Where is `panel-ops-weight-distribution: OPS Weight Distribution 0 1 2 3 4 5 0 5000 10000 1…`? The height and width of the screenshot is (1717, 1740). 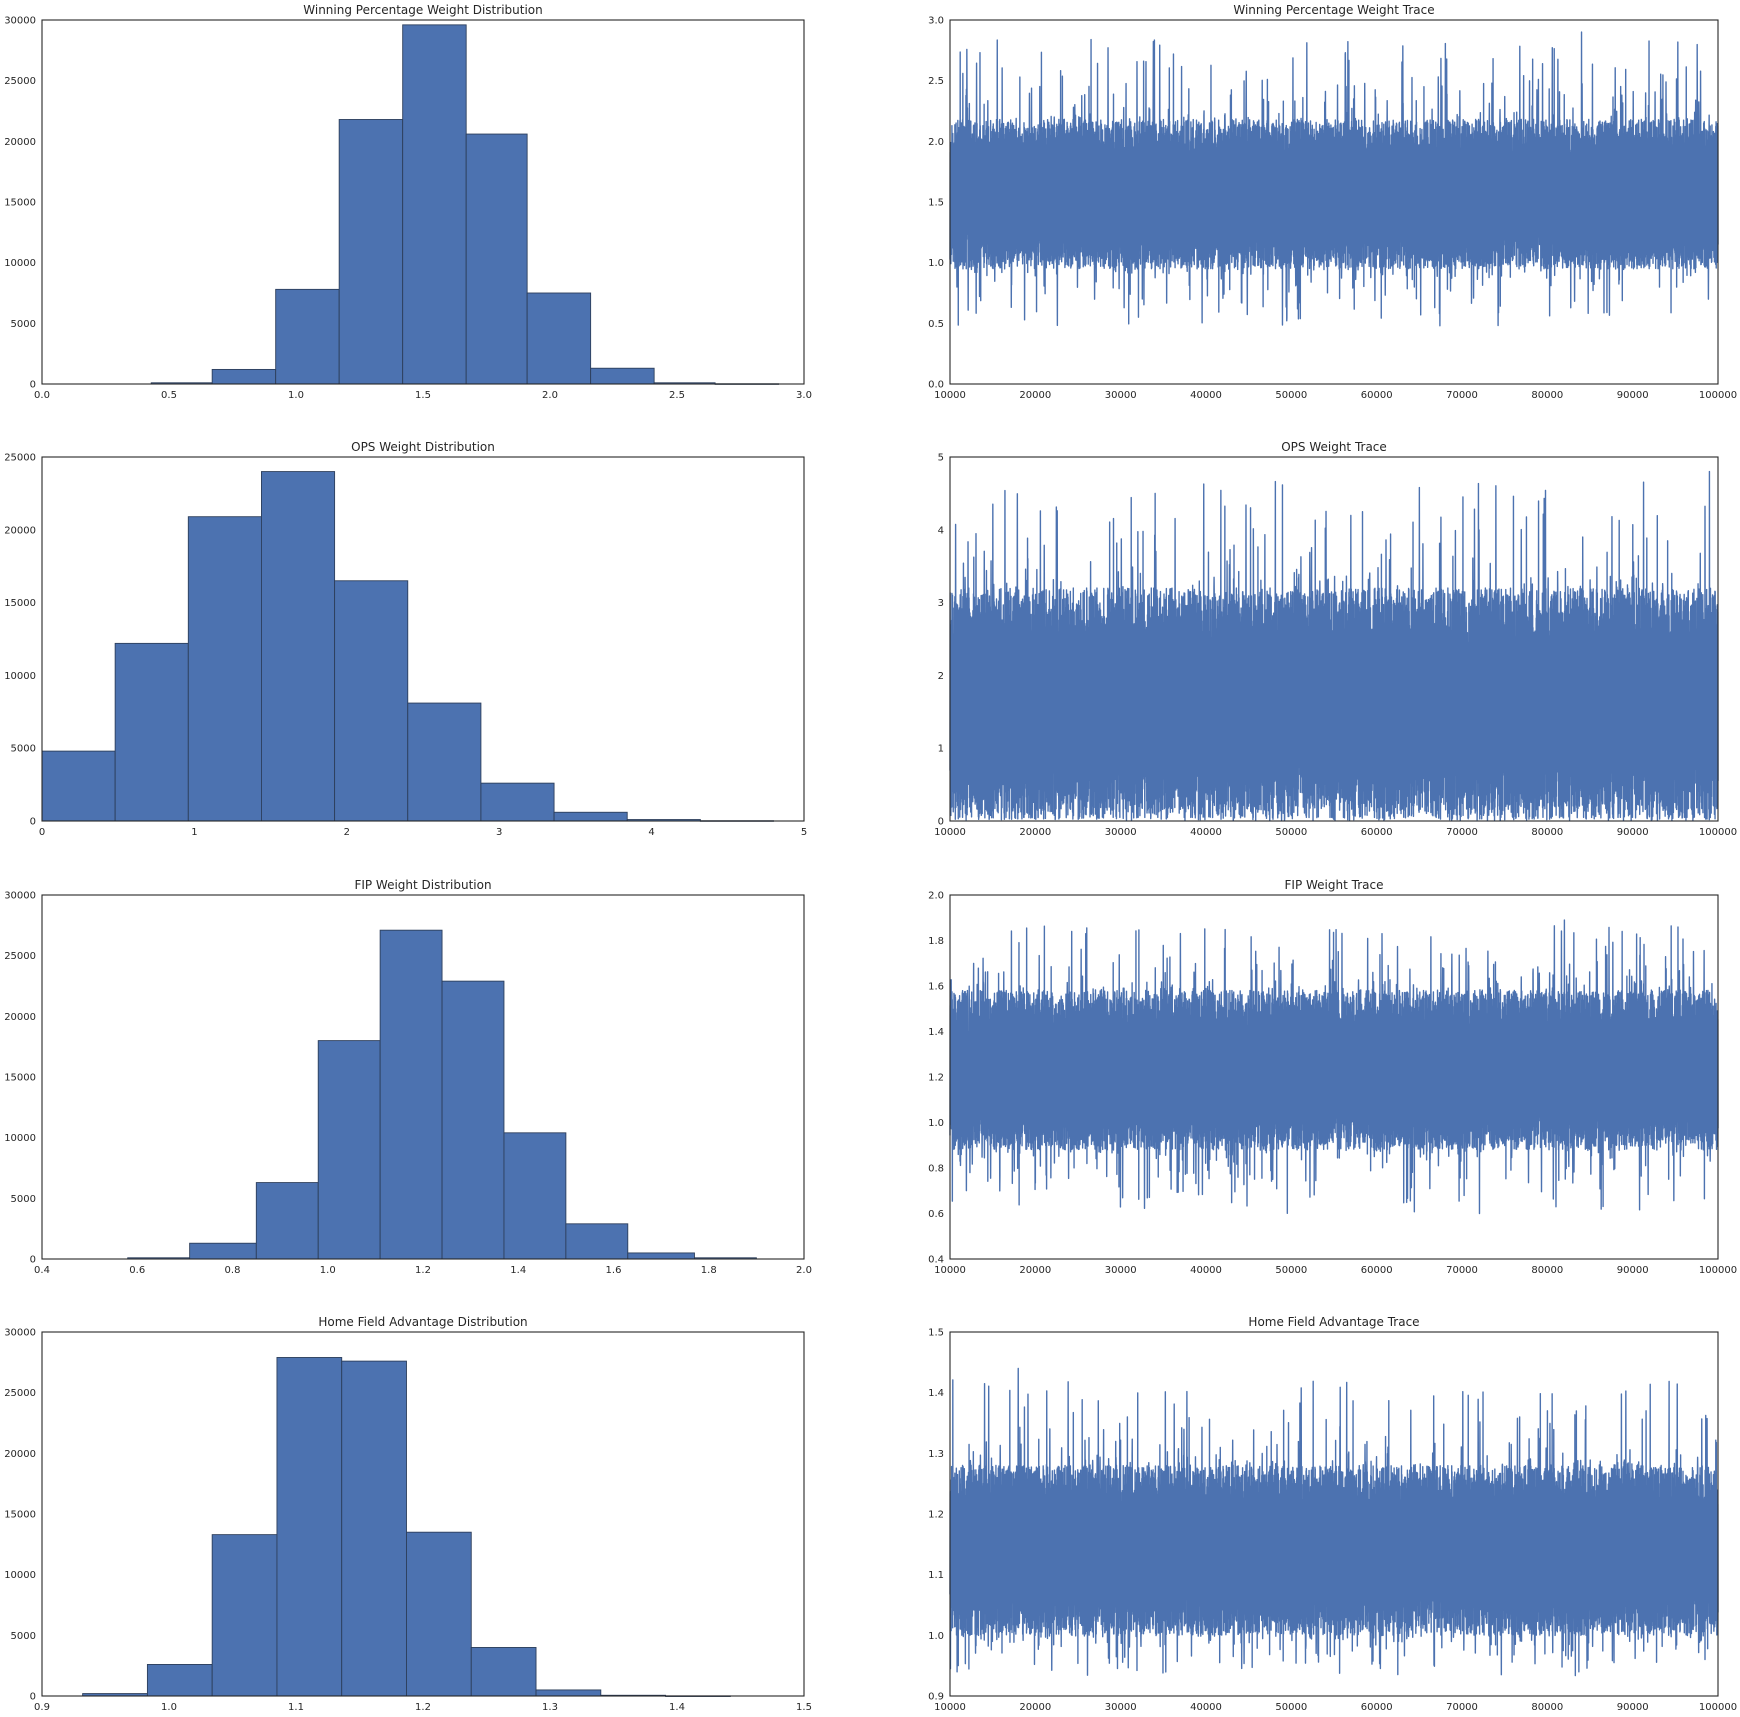 panel-ops-weight-distribution: OPS Weight Distribution 0 1 2 3 4 5 0 5000 10000 1… is located at coordinates (405, 639).